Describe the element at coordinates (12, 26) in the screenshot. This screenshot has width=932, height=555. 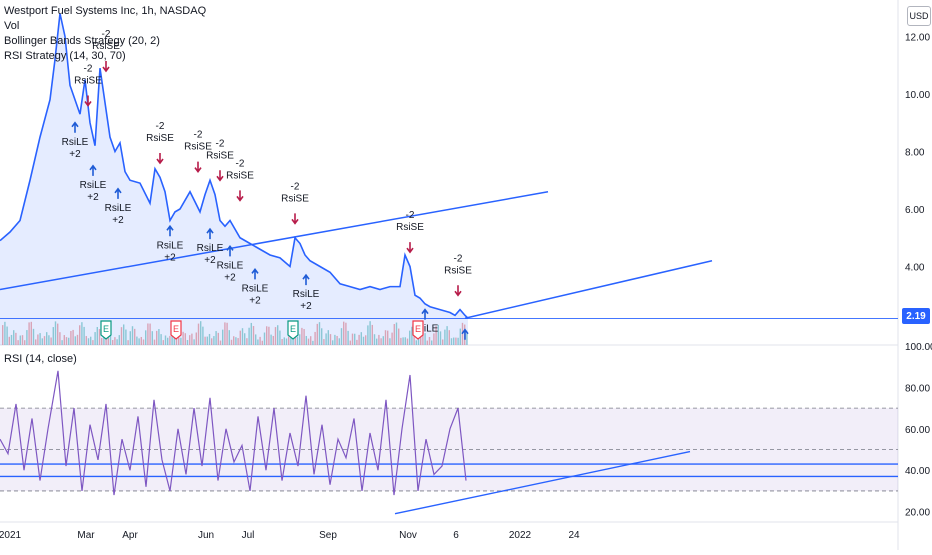
I see `volume-indicator-label: Vol` at that location.